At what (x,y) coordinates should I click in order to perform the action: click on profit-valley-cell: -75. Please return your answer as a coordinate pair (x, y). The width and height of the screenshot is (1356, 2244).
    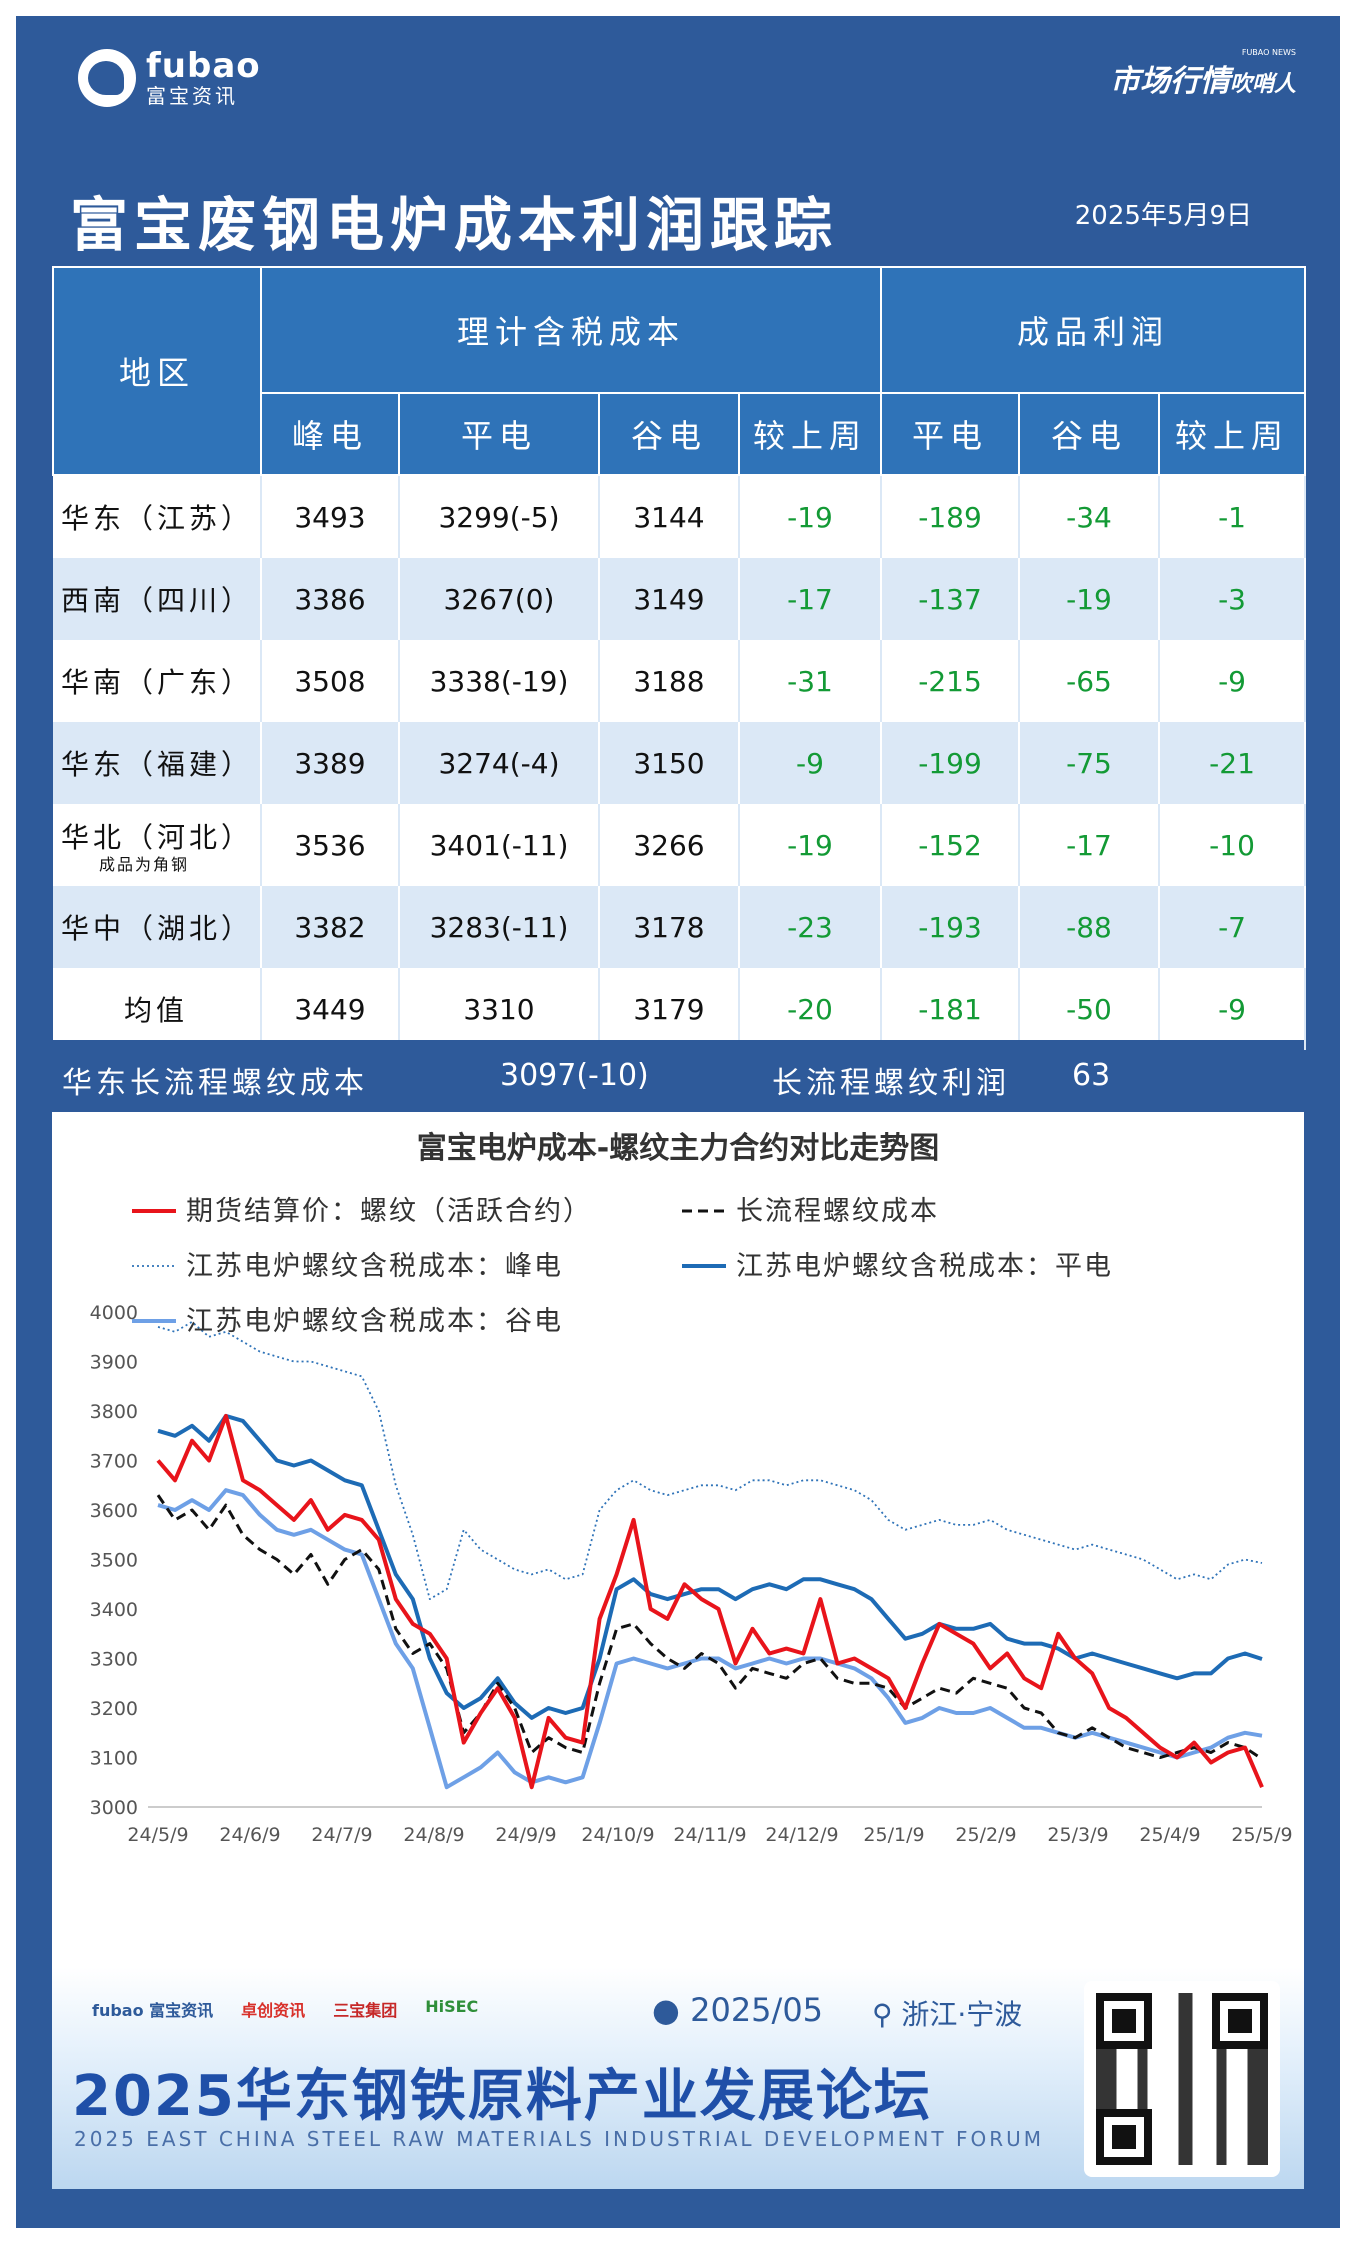
    Looking at the image, I should click on (1090, 763).